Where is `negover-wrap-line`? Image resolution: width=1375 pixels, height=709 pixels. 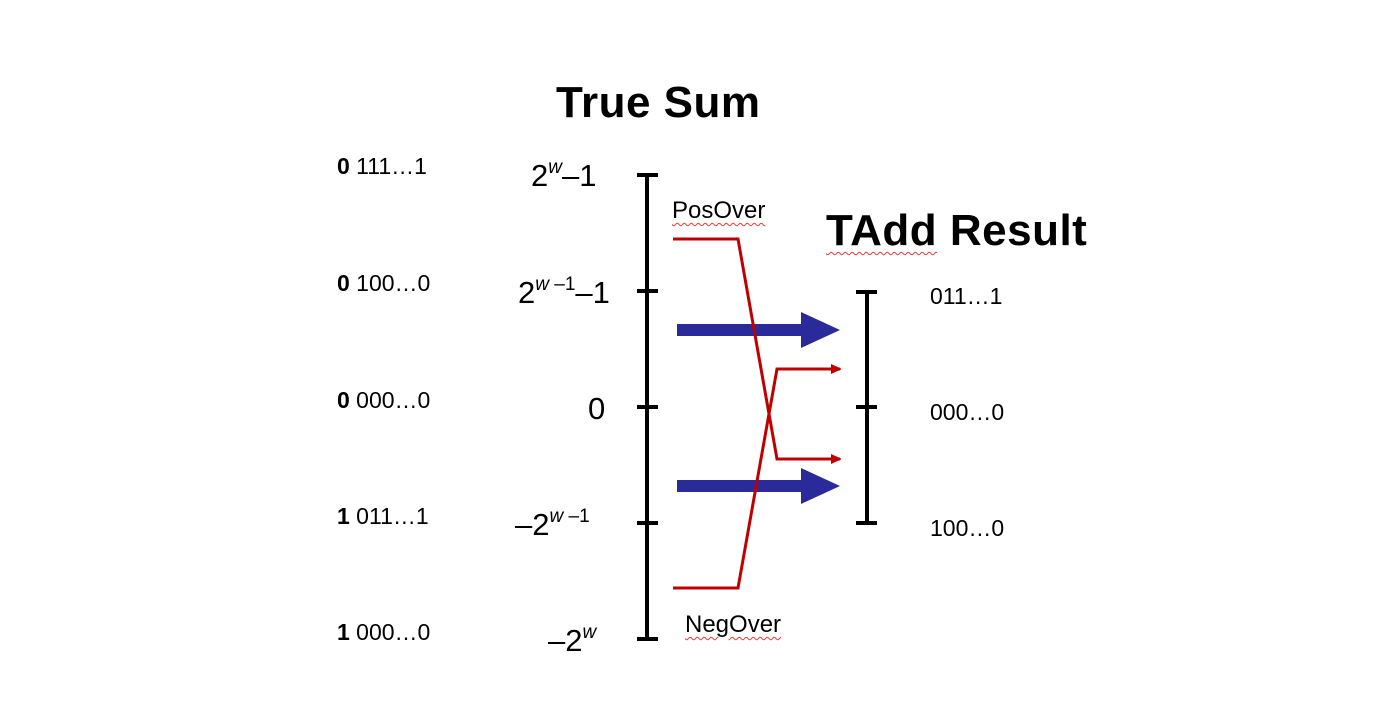
negover-wrap-line is located at coordinates (756, 479).